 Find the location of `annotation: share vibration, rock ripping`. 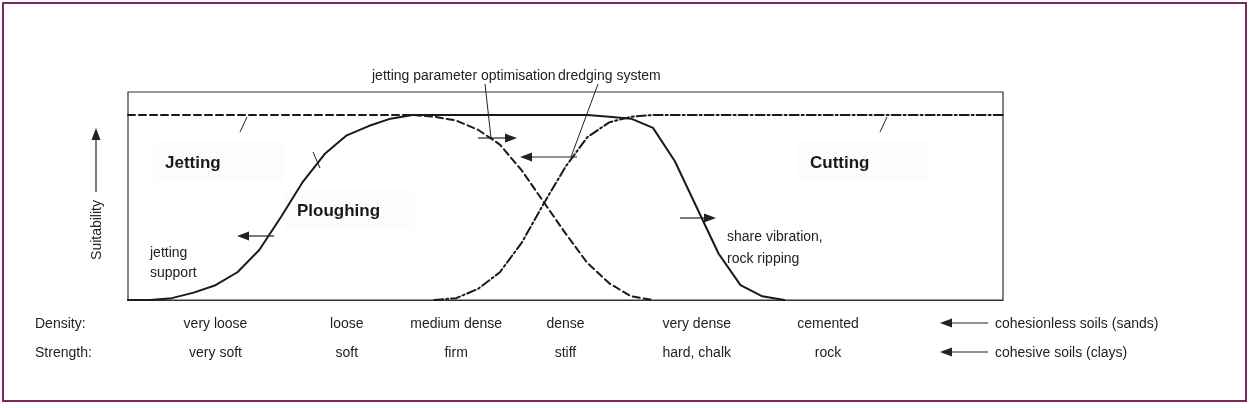

annotation: share vibration, rock ripping is located at coordinates (777, 247).